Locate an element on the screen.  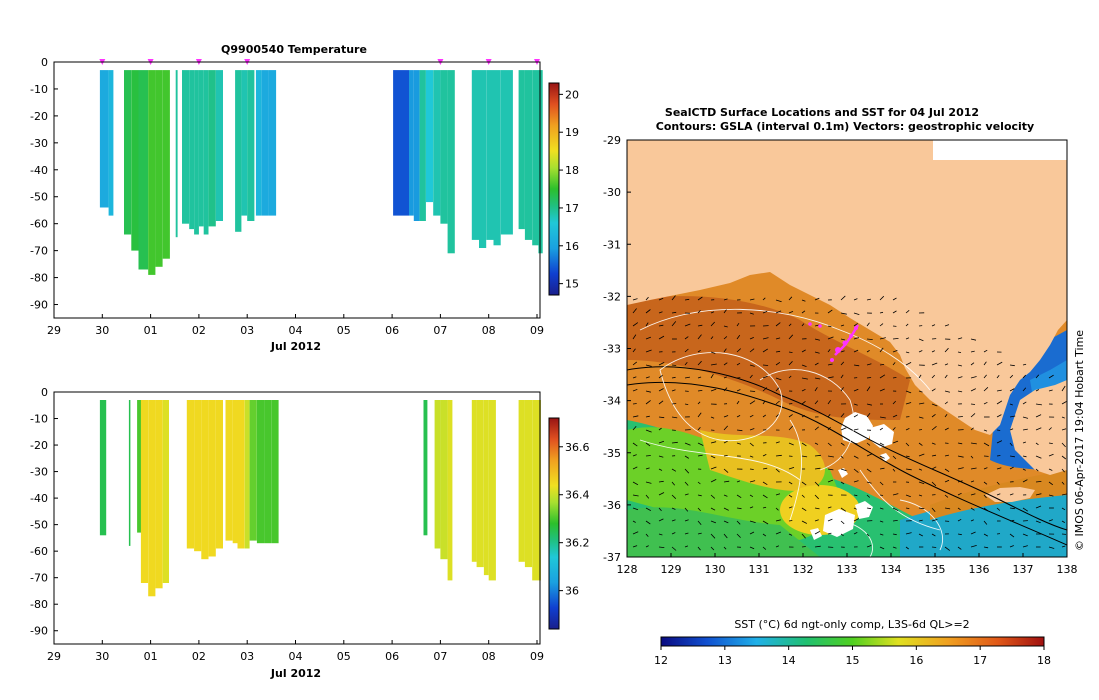
x-tick-label: 06 is located at coordinates (392, 330).